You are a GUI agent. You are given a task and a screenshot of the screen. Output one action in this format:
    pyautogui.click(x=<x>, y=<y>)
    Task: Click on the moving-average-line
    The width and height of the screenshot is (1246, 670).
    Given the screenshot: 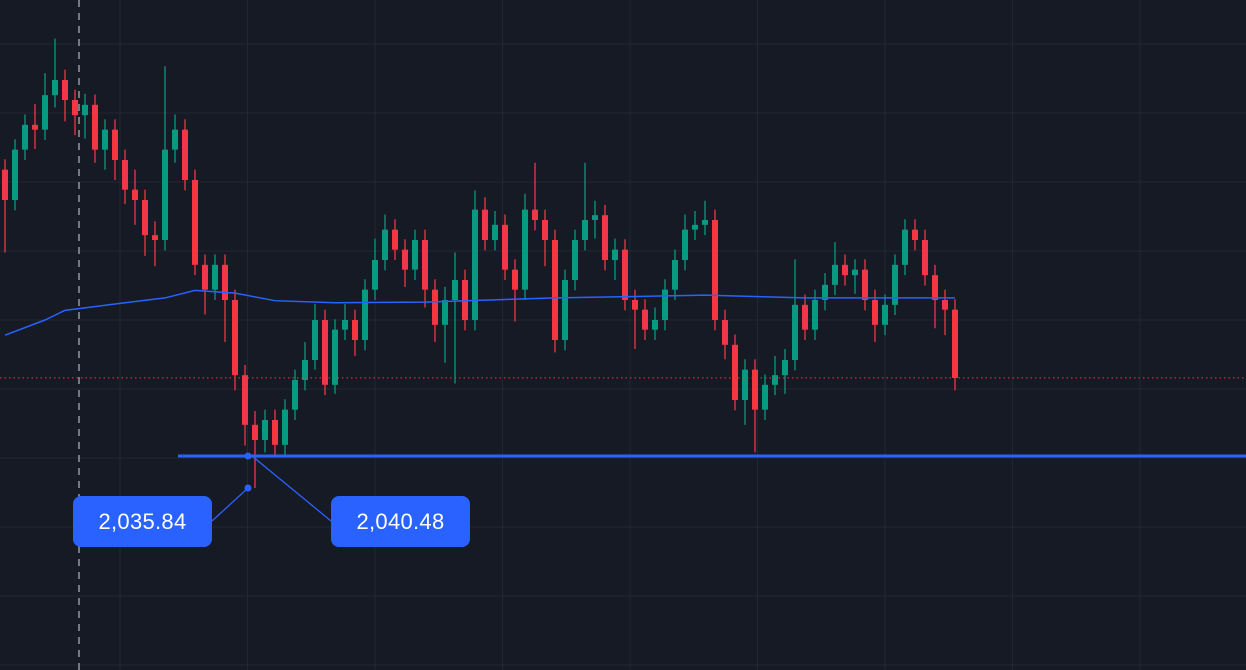 What is the action you would take?
    pyautogui.click(x=479, y=312)
    